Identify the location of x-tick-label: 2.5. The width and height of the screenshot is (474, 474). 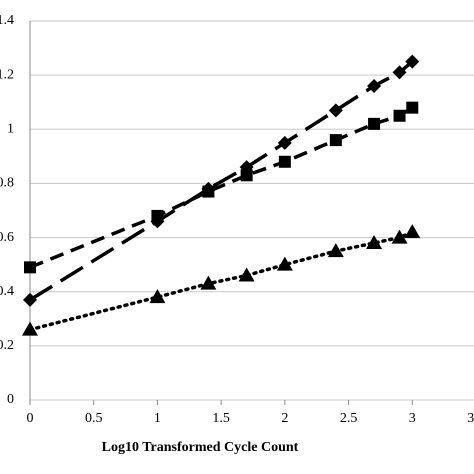
(349, 418).